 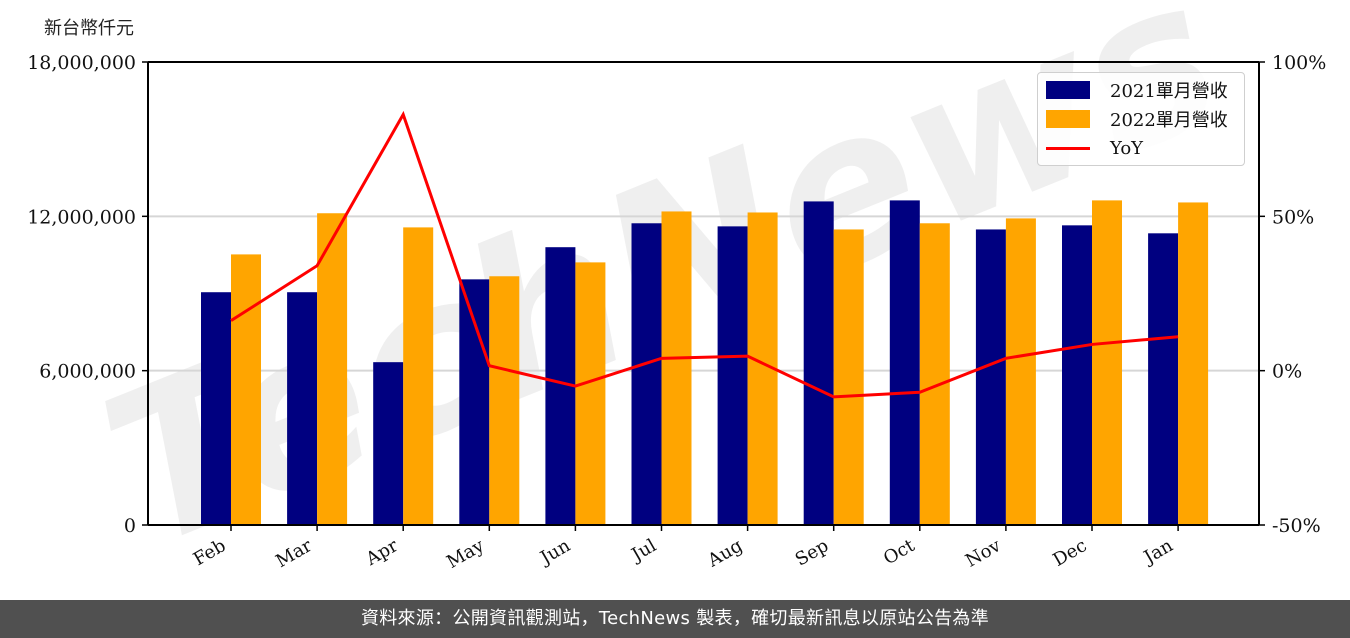 What do you see at coordinates (643, 551) in the screenshot?
I see `x-tick-label-jul: Jul` at bounding box center [643, 551].